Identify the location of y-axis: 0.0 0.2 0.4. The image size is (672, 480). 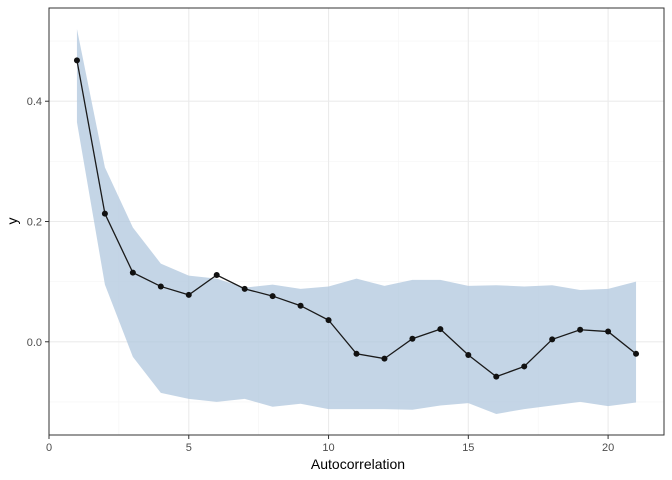
(38, 222).